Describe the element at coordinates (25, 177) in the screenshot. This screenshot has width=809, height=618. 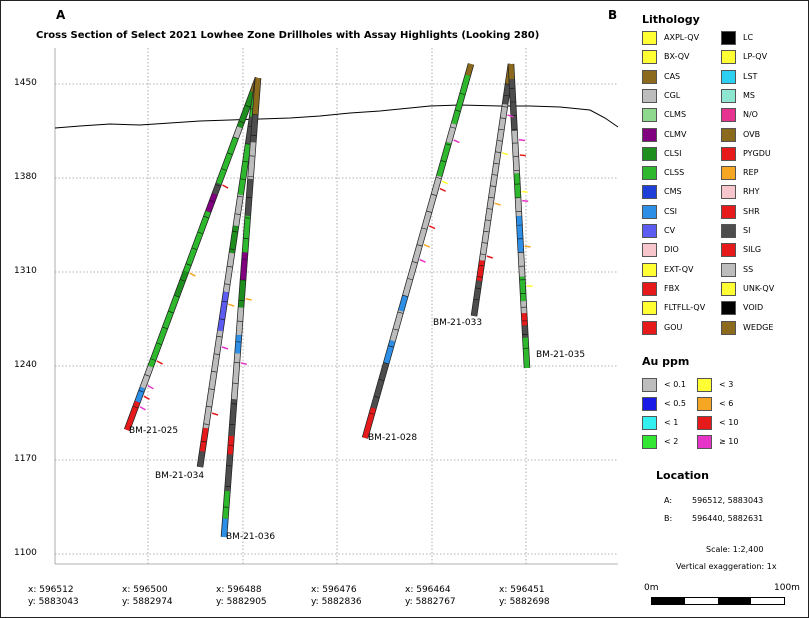
I see `elevation-label: 1380` at that location.